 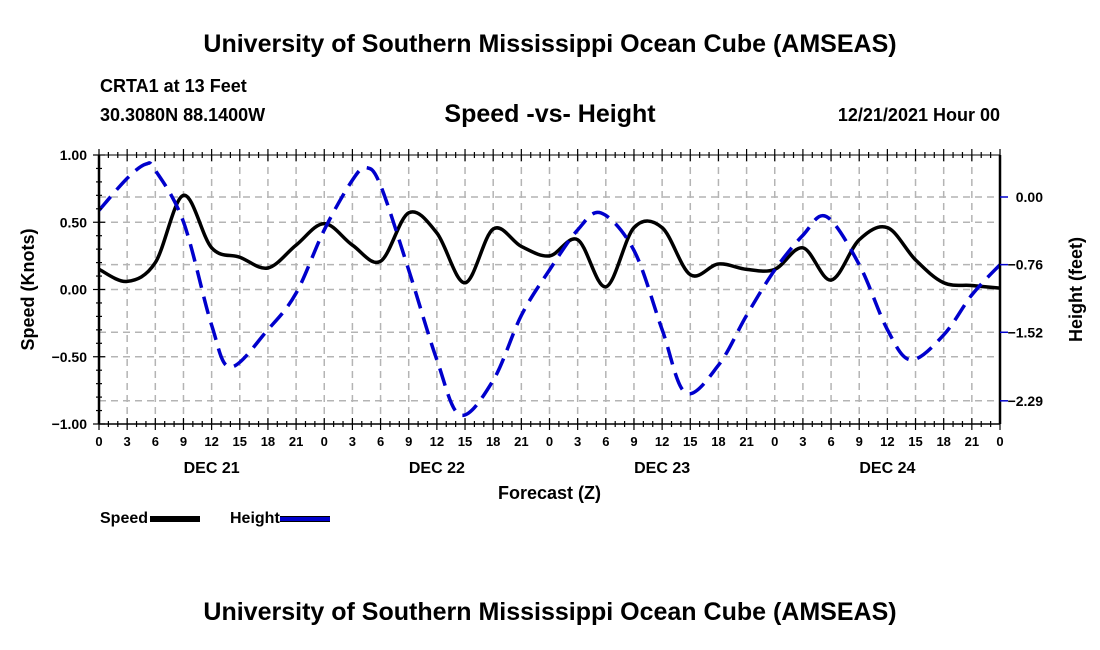 What do you see at coordinates (1026, 265) in the screenshot?
I see `y2-tick-label: −0.76` at bounding box center [1026, 265].